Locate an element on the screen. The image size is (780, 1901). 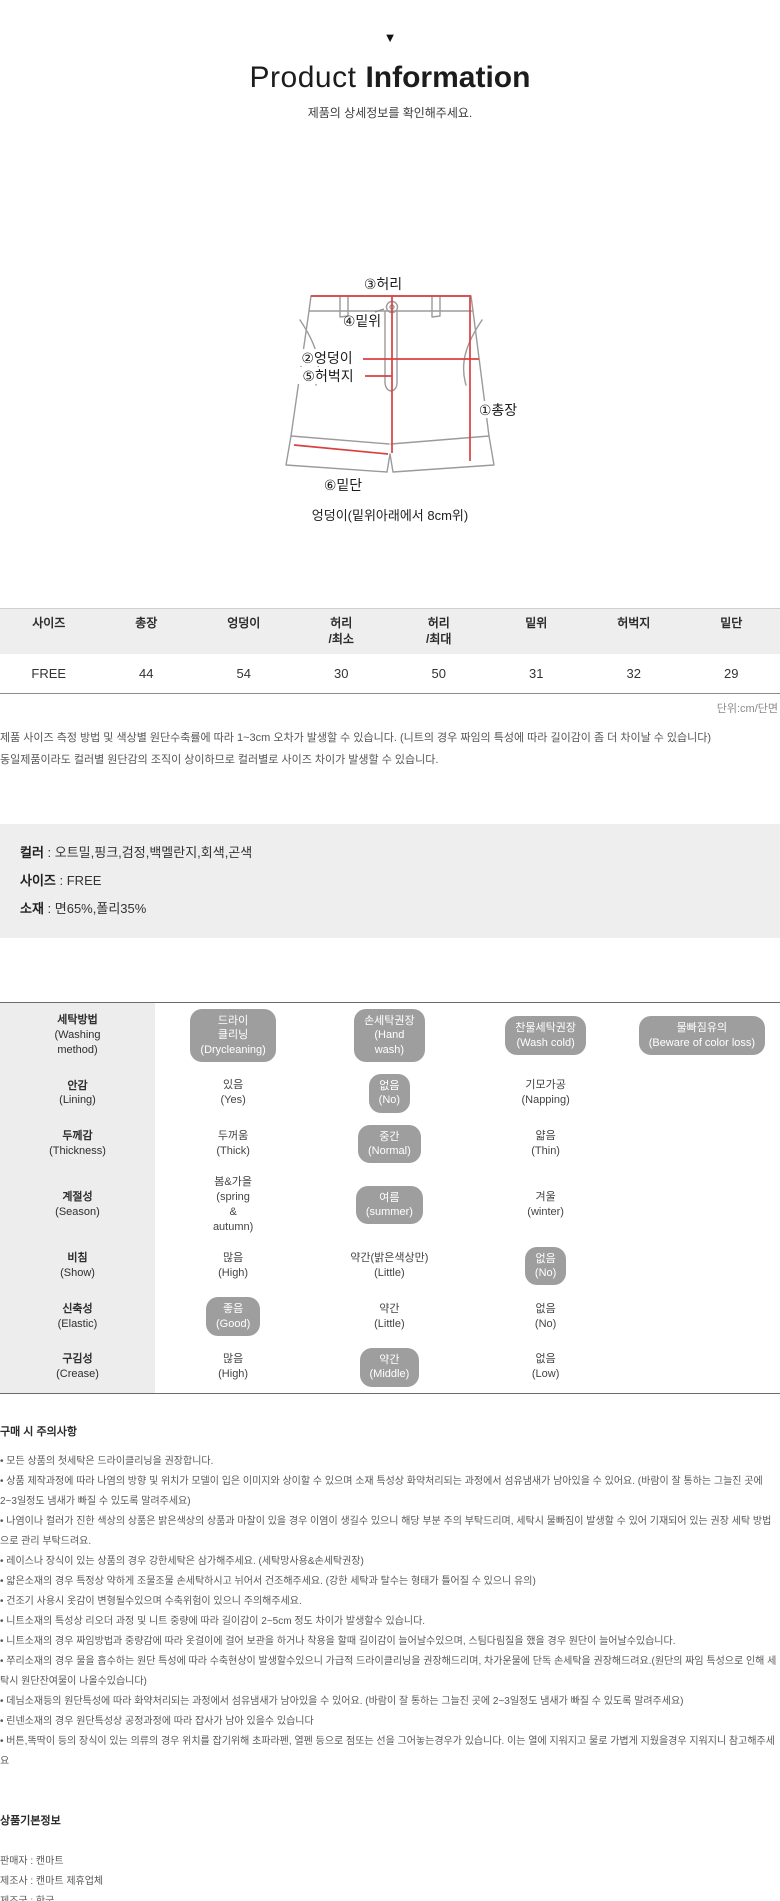
care-option-line: (winter) is located at coordinates (545, 1211).